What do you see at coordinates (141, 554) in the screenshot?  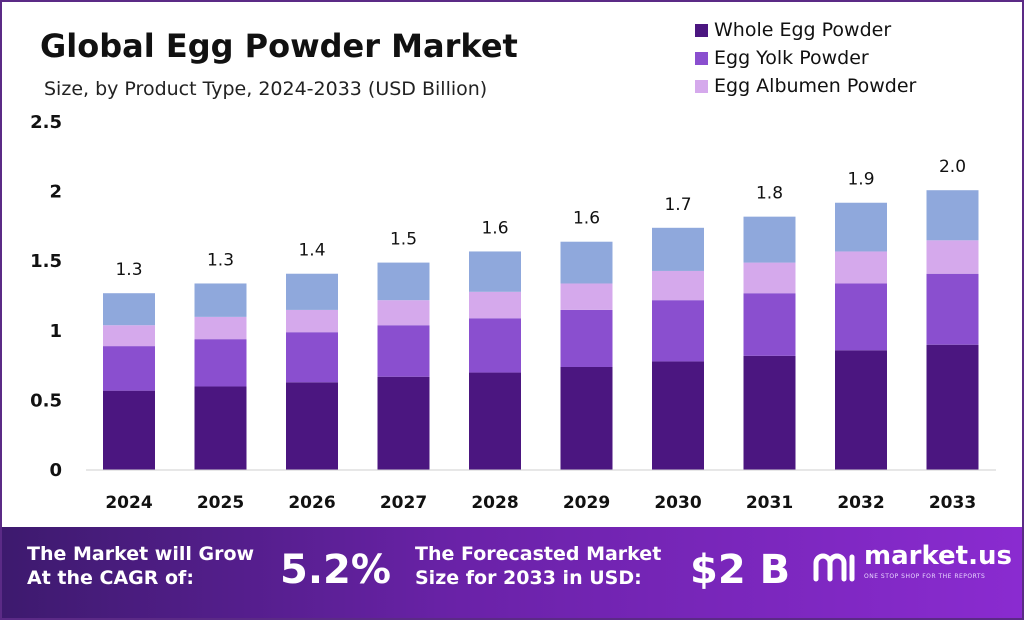 I see `cagr-label-line1: The Market will Grow` at bounding box center [141, 554].